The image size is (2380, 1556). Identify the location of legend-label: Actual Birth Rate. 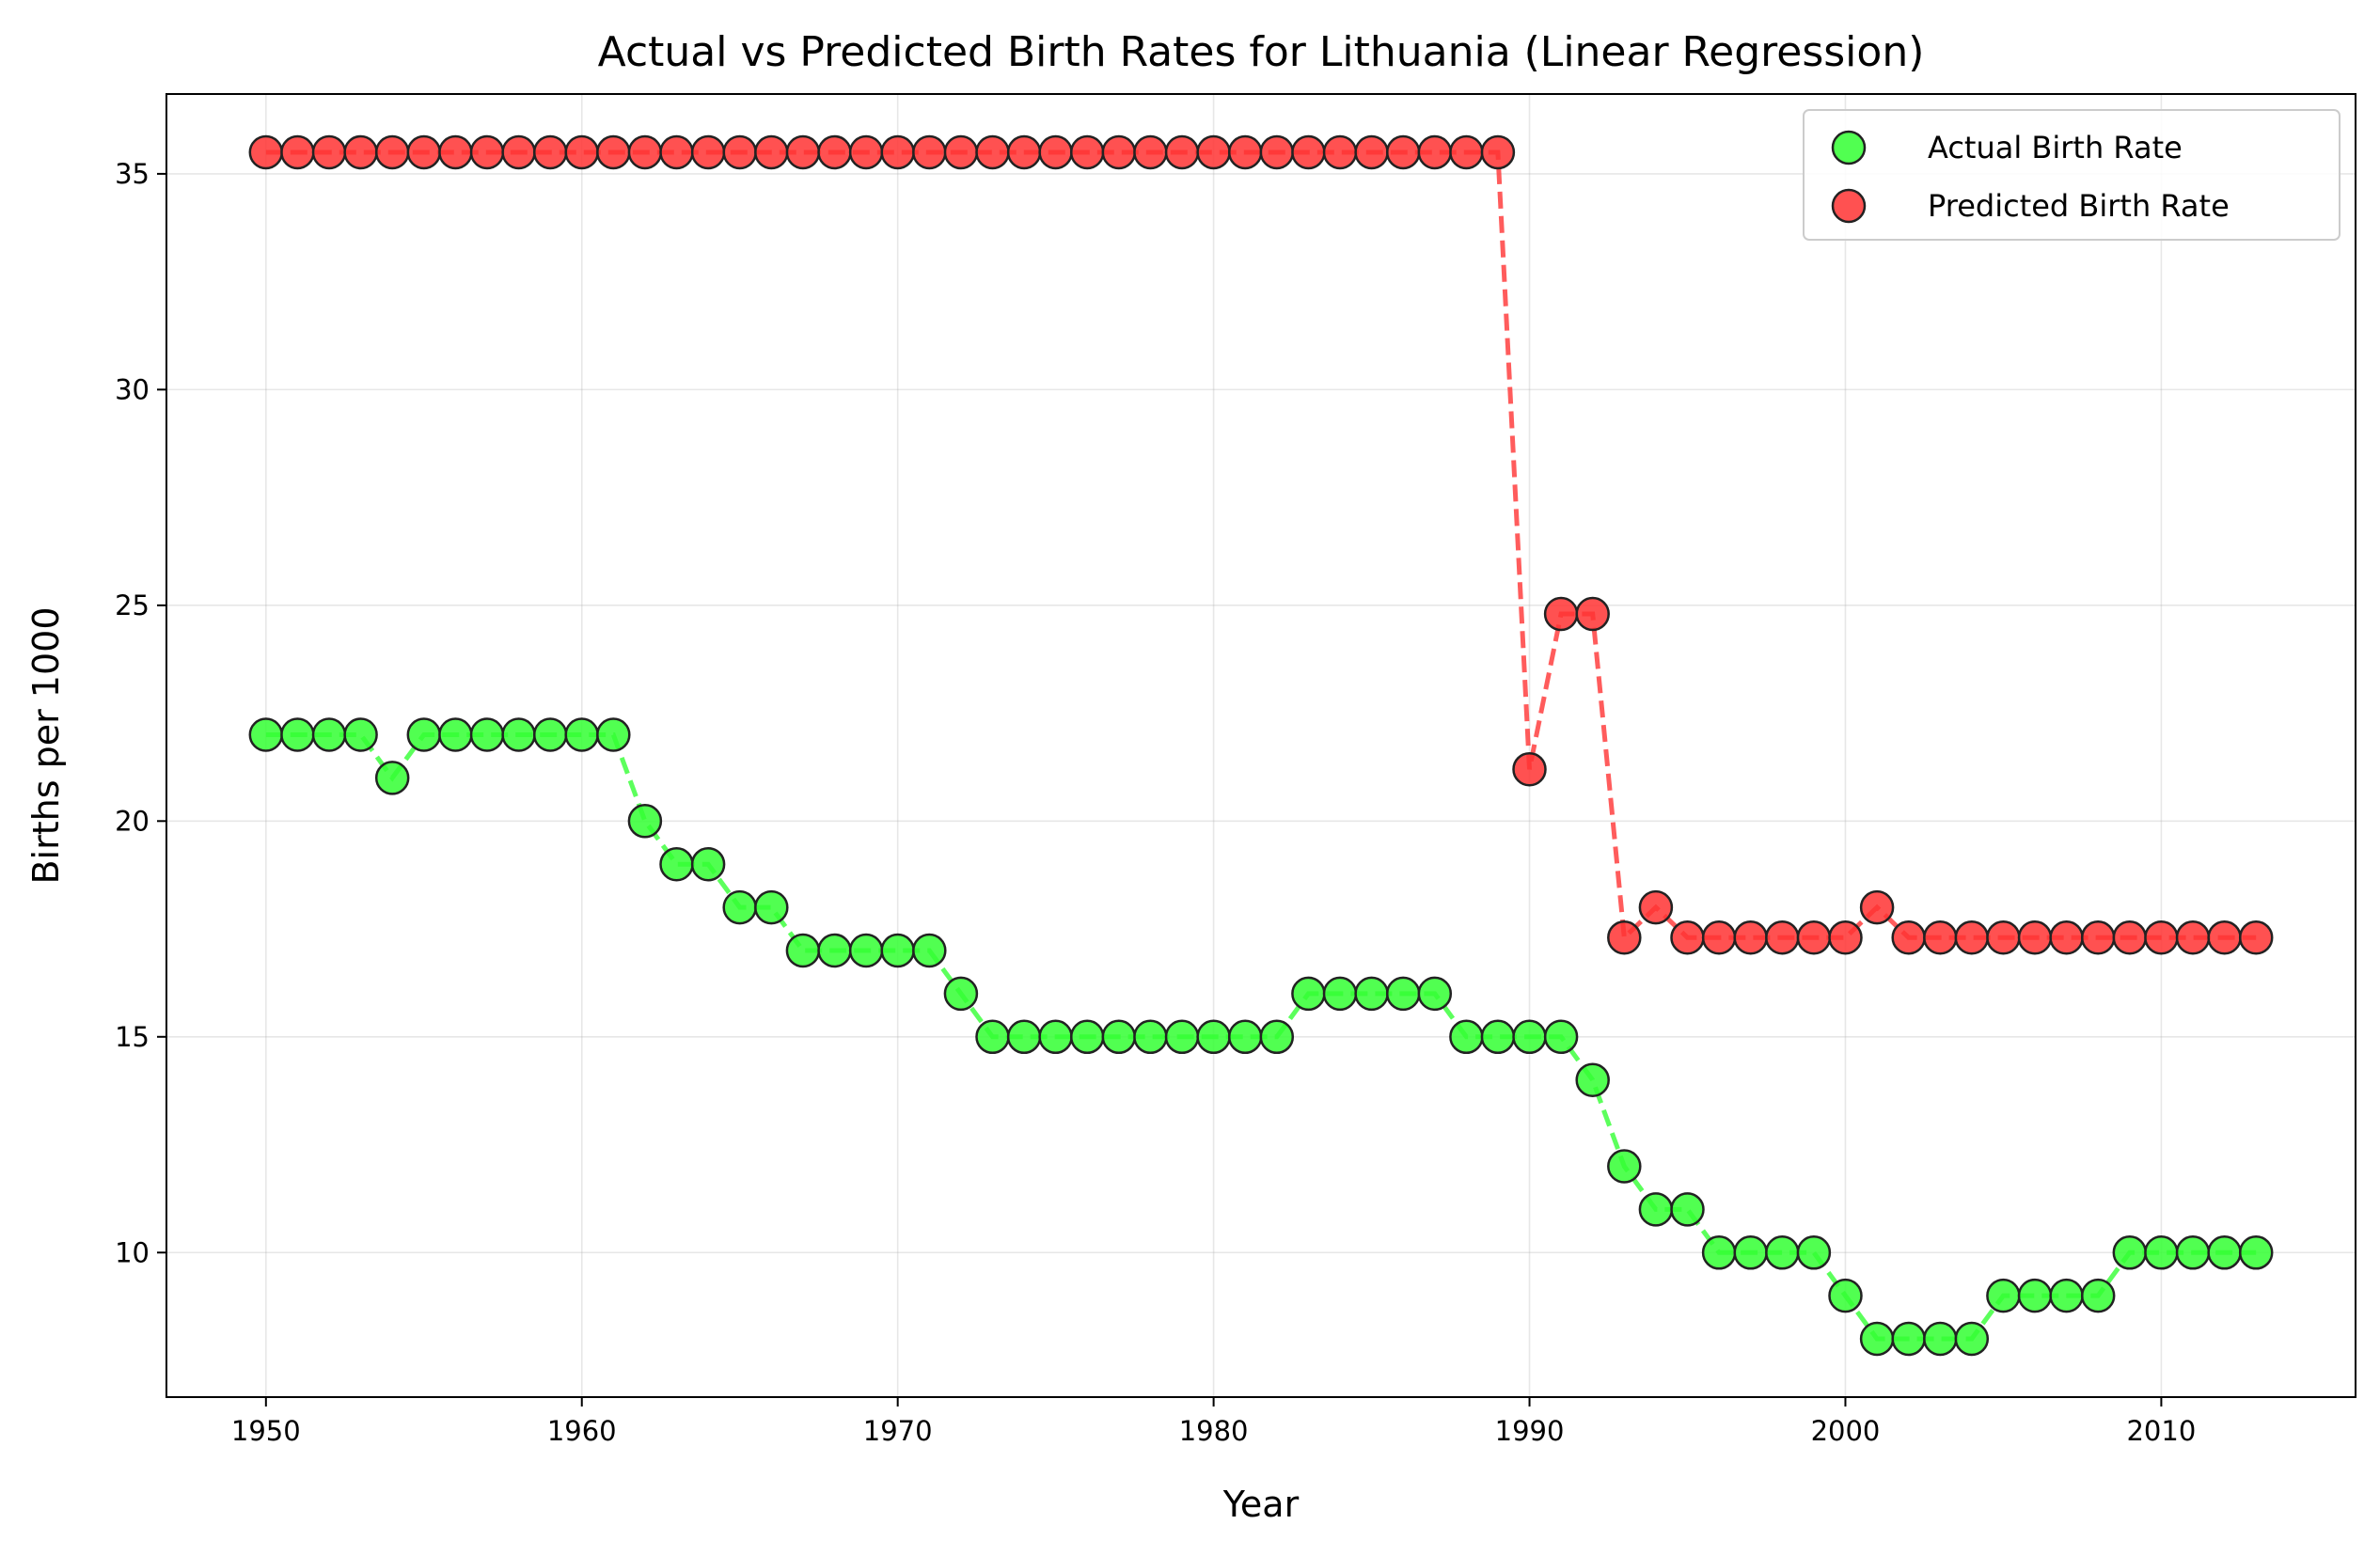
(2055, 147).